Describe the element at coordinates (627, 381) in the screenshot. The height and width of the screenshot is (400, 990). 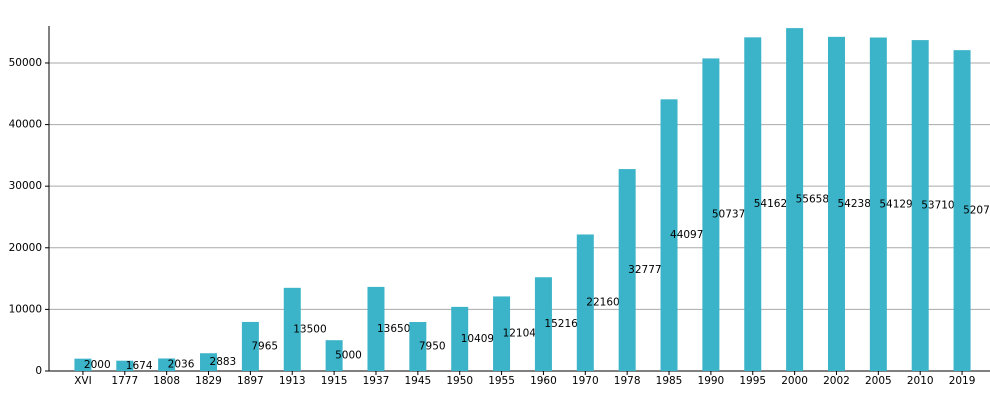
I see `x-tick-label: 1978` at that location.